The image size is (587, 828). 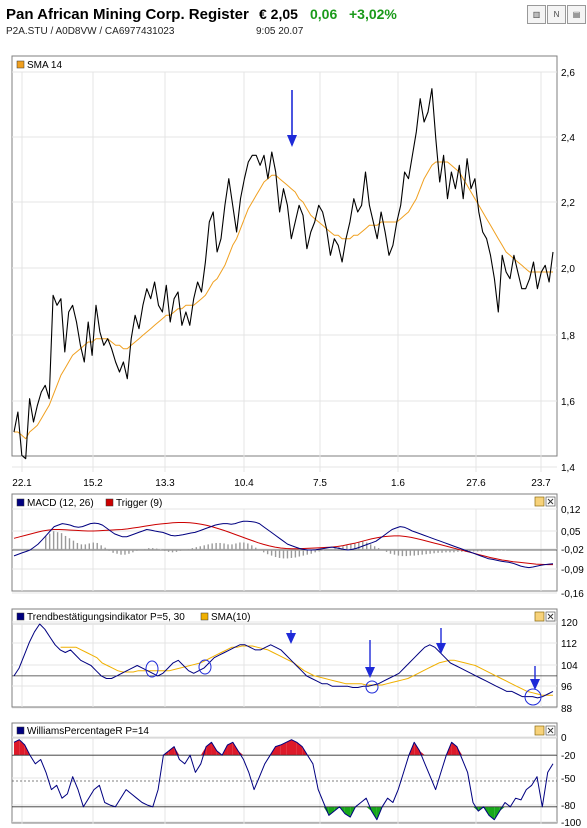 What do you see at coordinates (93, 483) in the screenshot?
I see `x-tick-label: 15.2` at bounding box center [93, 483].